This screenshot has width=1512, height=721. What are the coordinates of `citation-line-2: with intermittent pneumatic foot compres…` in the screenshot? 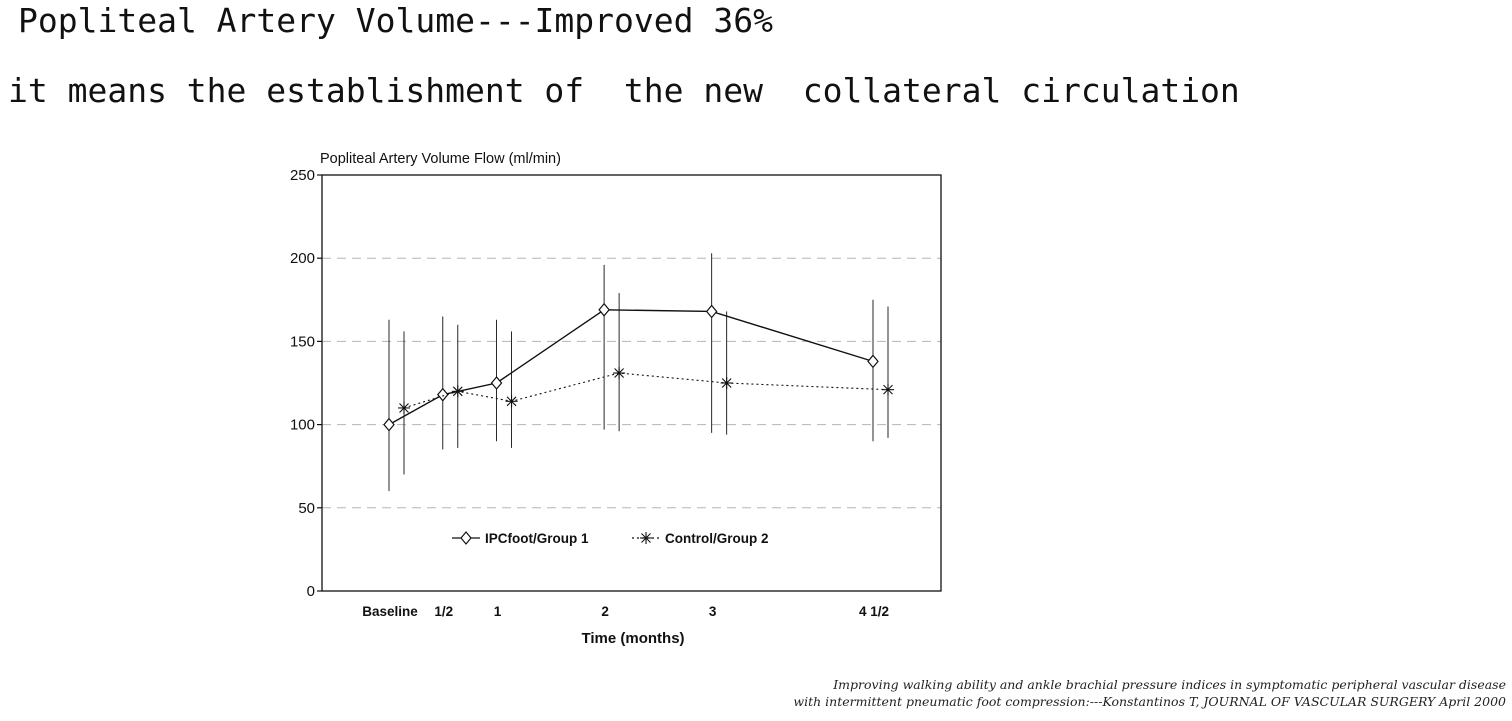 It's located at (1149, 701).